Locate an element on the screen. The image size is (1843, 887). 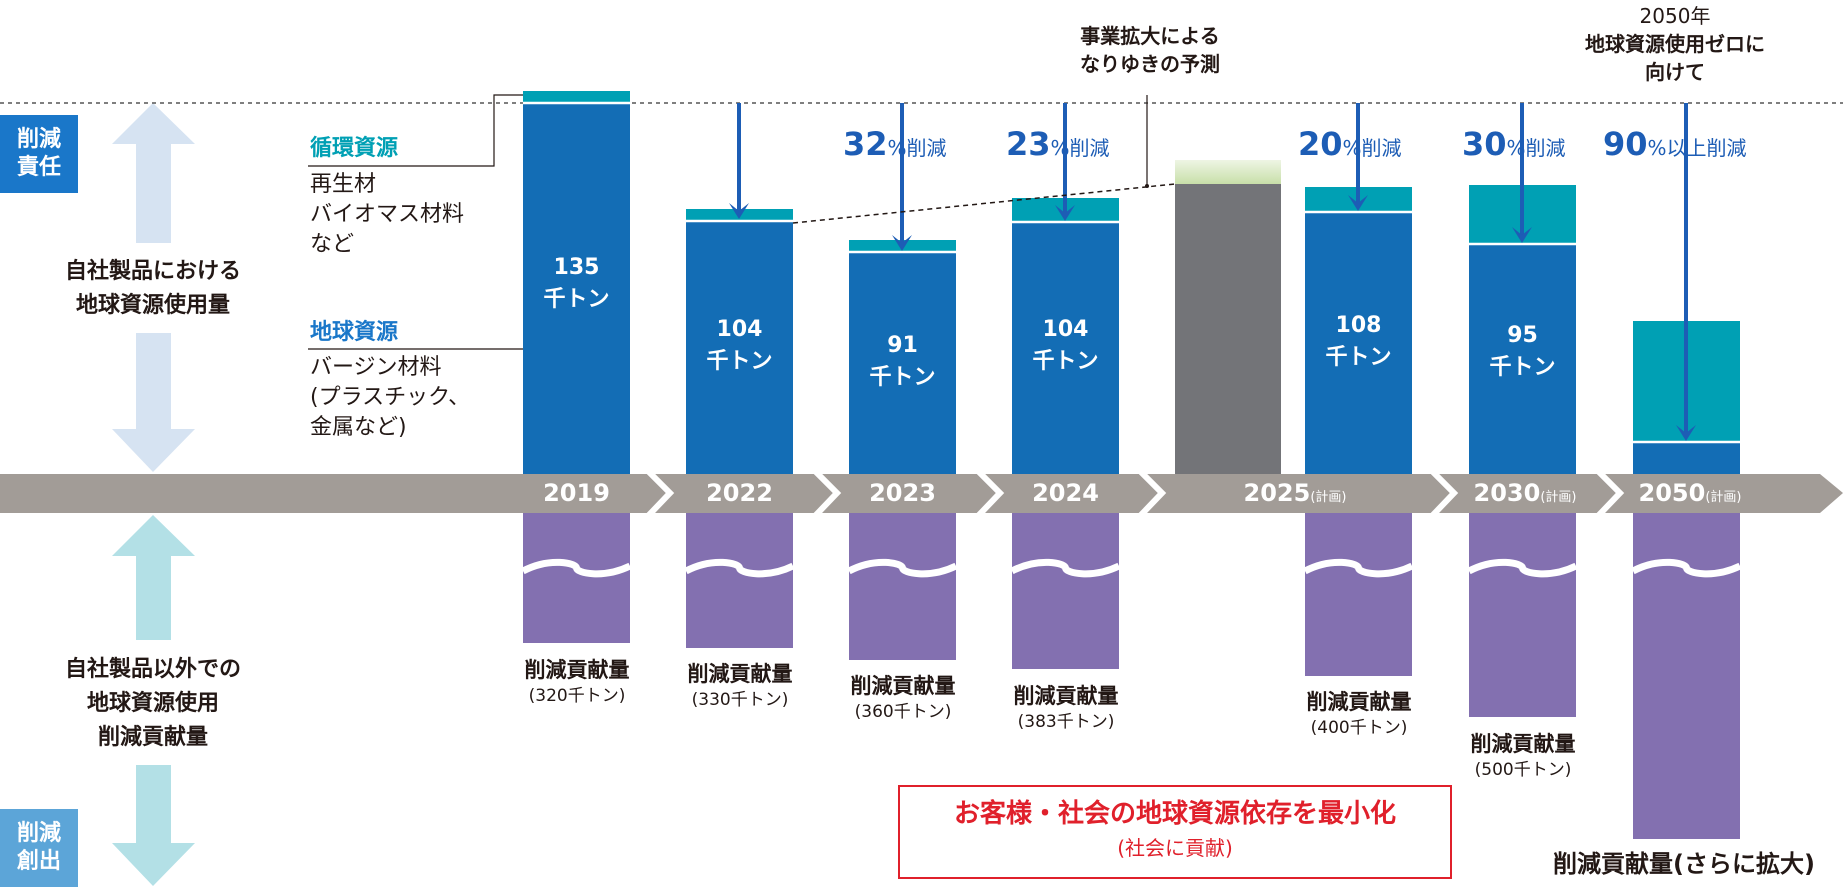
desc-line: バージン材料 is located at coordinates (376, 367).